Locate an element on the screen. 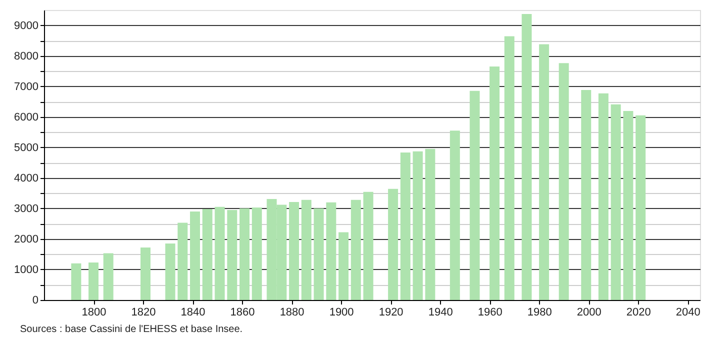  x-tick-label: 1880 is located at coordinates (292, 312).